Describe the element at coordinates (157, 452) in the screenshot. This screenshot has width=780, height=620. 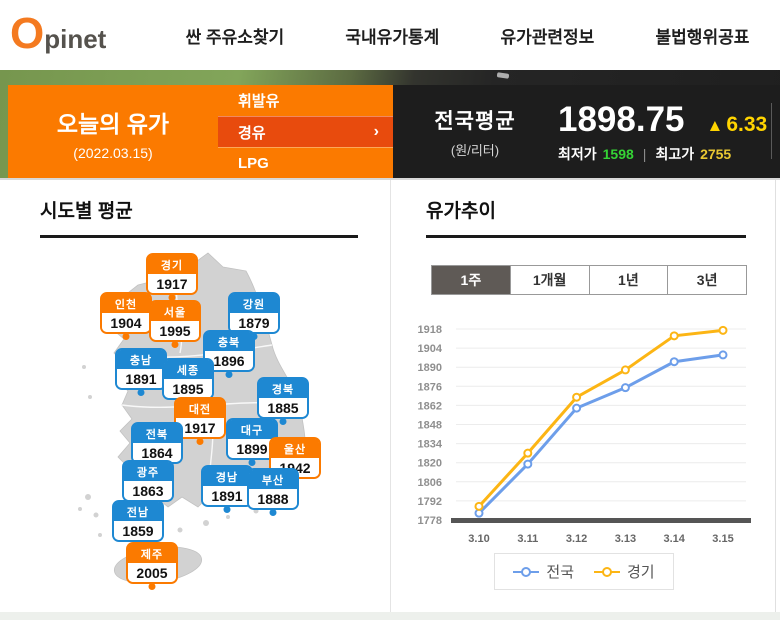
I see `region-price: 1864` at that location.